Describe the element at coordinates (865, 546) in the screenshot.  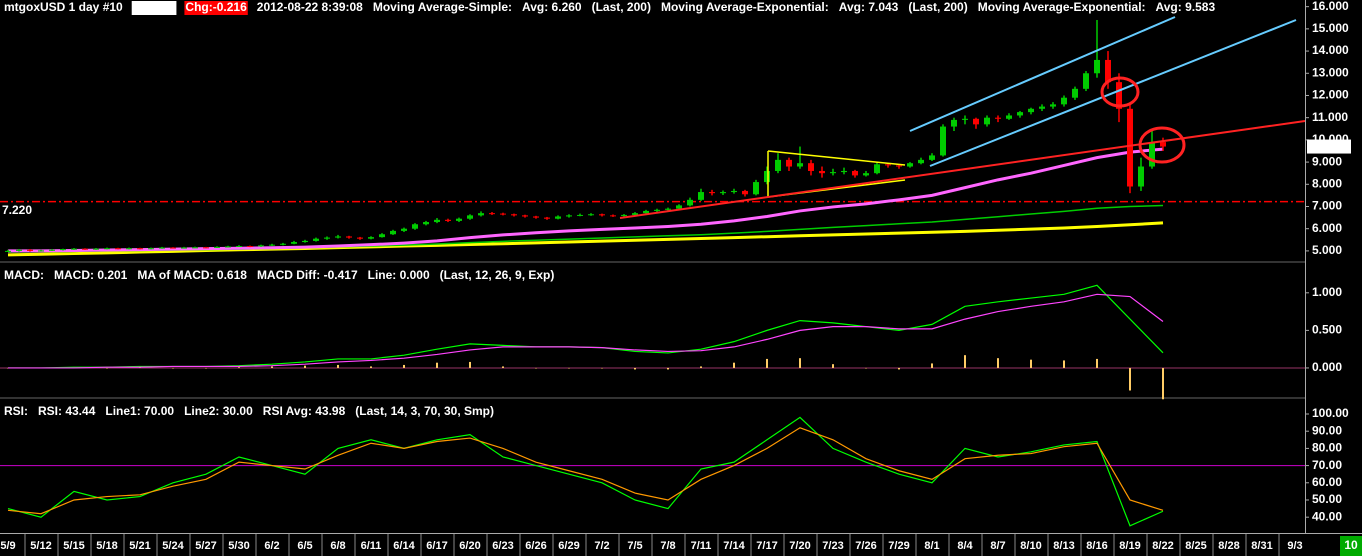
I see `x-tick-label: 7/26` at that location.